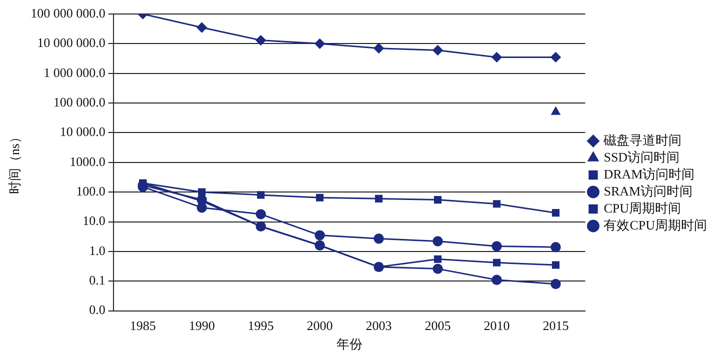  What do you see at coordinates (97, 280) in the screenshot?
I see `y-tick-label: 0.1` at bounding box center [97, 280].